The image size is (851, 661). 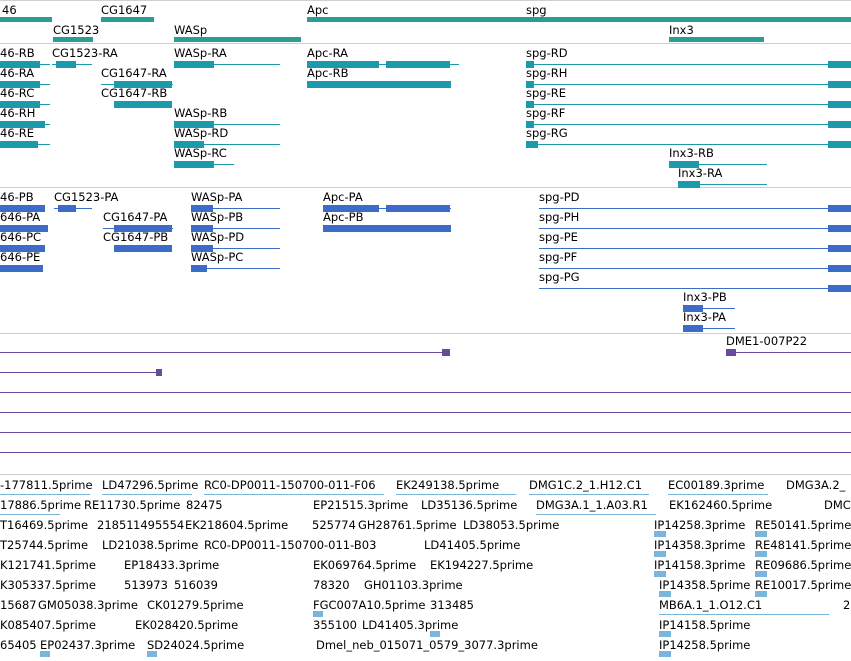 What do you see at coordinates (547, 133) in the screenshot?
I see `transcript-label: spg-RG` at bounding box center [547, 133].